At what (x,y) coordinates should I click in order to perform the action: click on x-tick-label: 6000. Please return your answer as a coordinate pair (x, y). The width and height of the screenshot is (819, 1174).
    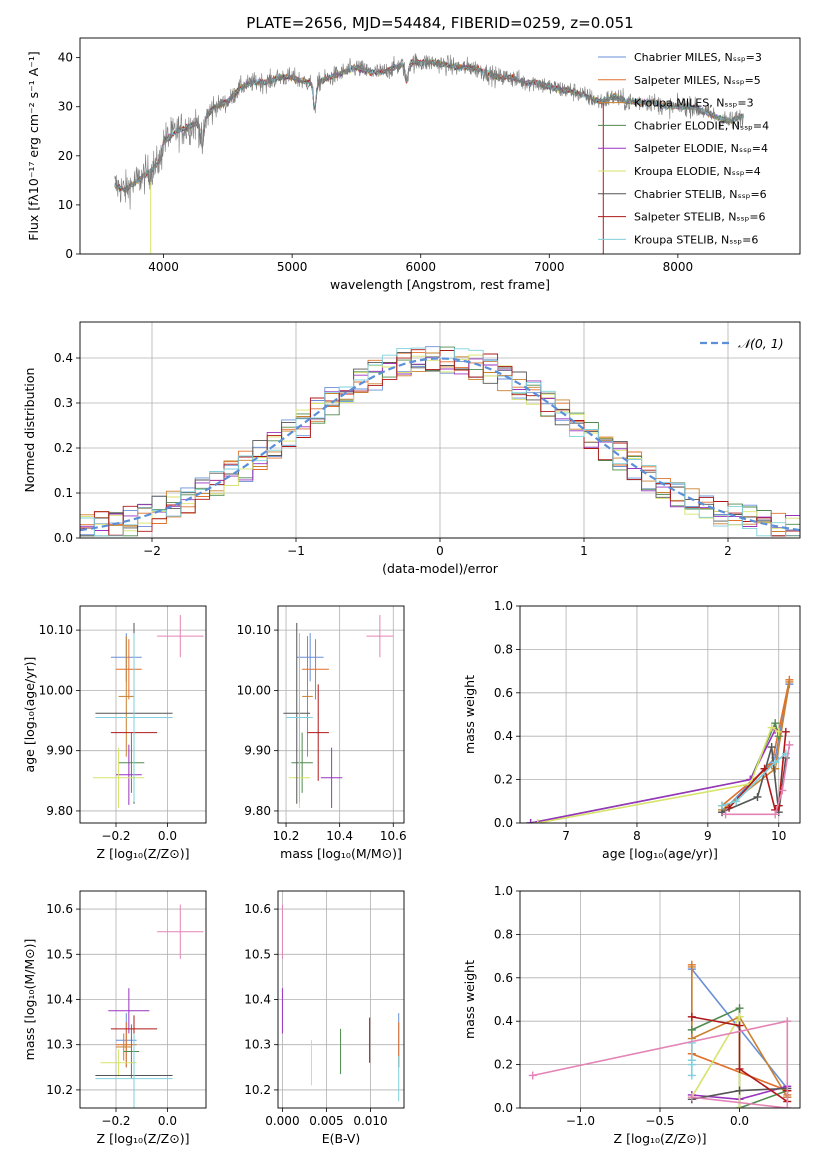
    Looking at the image, I should click on (420, 267).